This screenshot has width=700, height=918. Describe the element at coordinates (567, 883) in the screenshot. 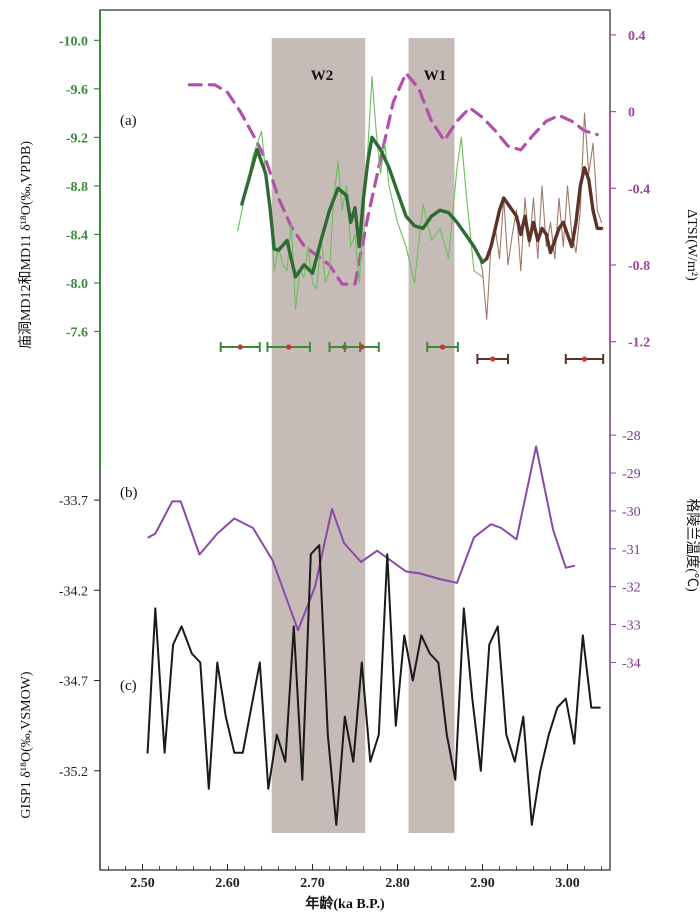

I see `x-tick-label: 3.00` at that location.